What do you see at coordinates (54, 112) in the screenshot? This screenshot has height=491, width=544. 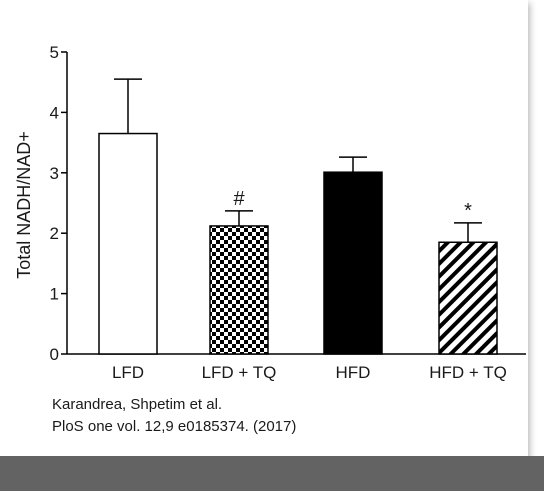 I see `y-tick-label: 4` at bounding box center [54, 112].